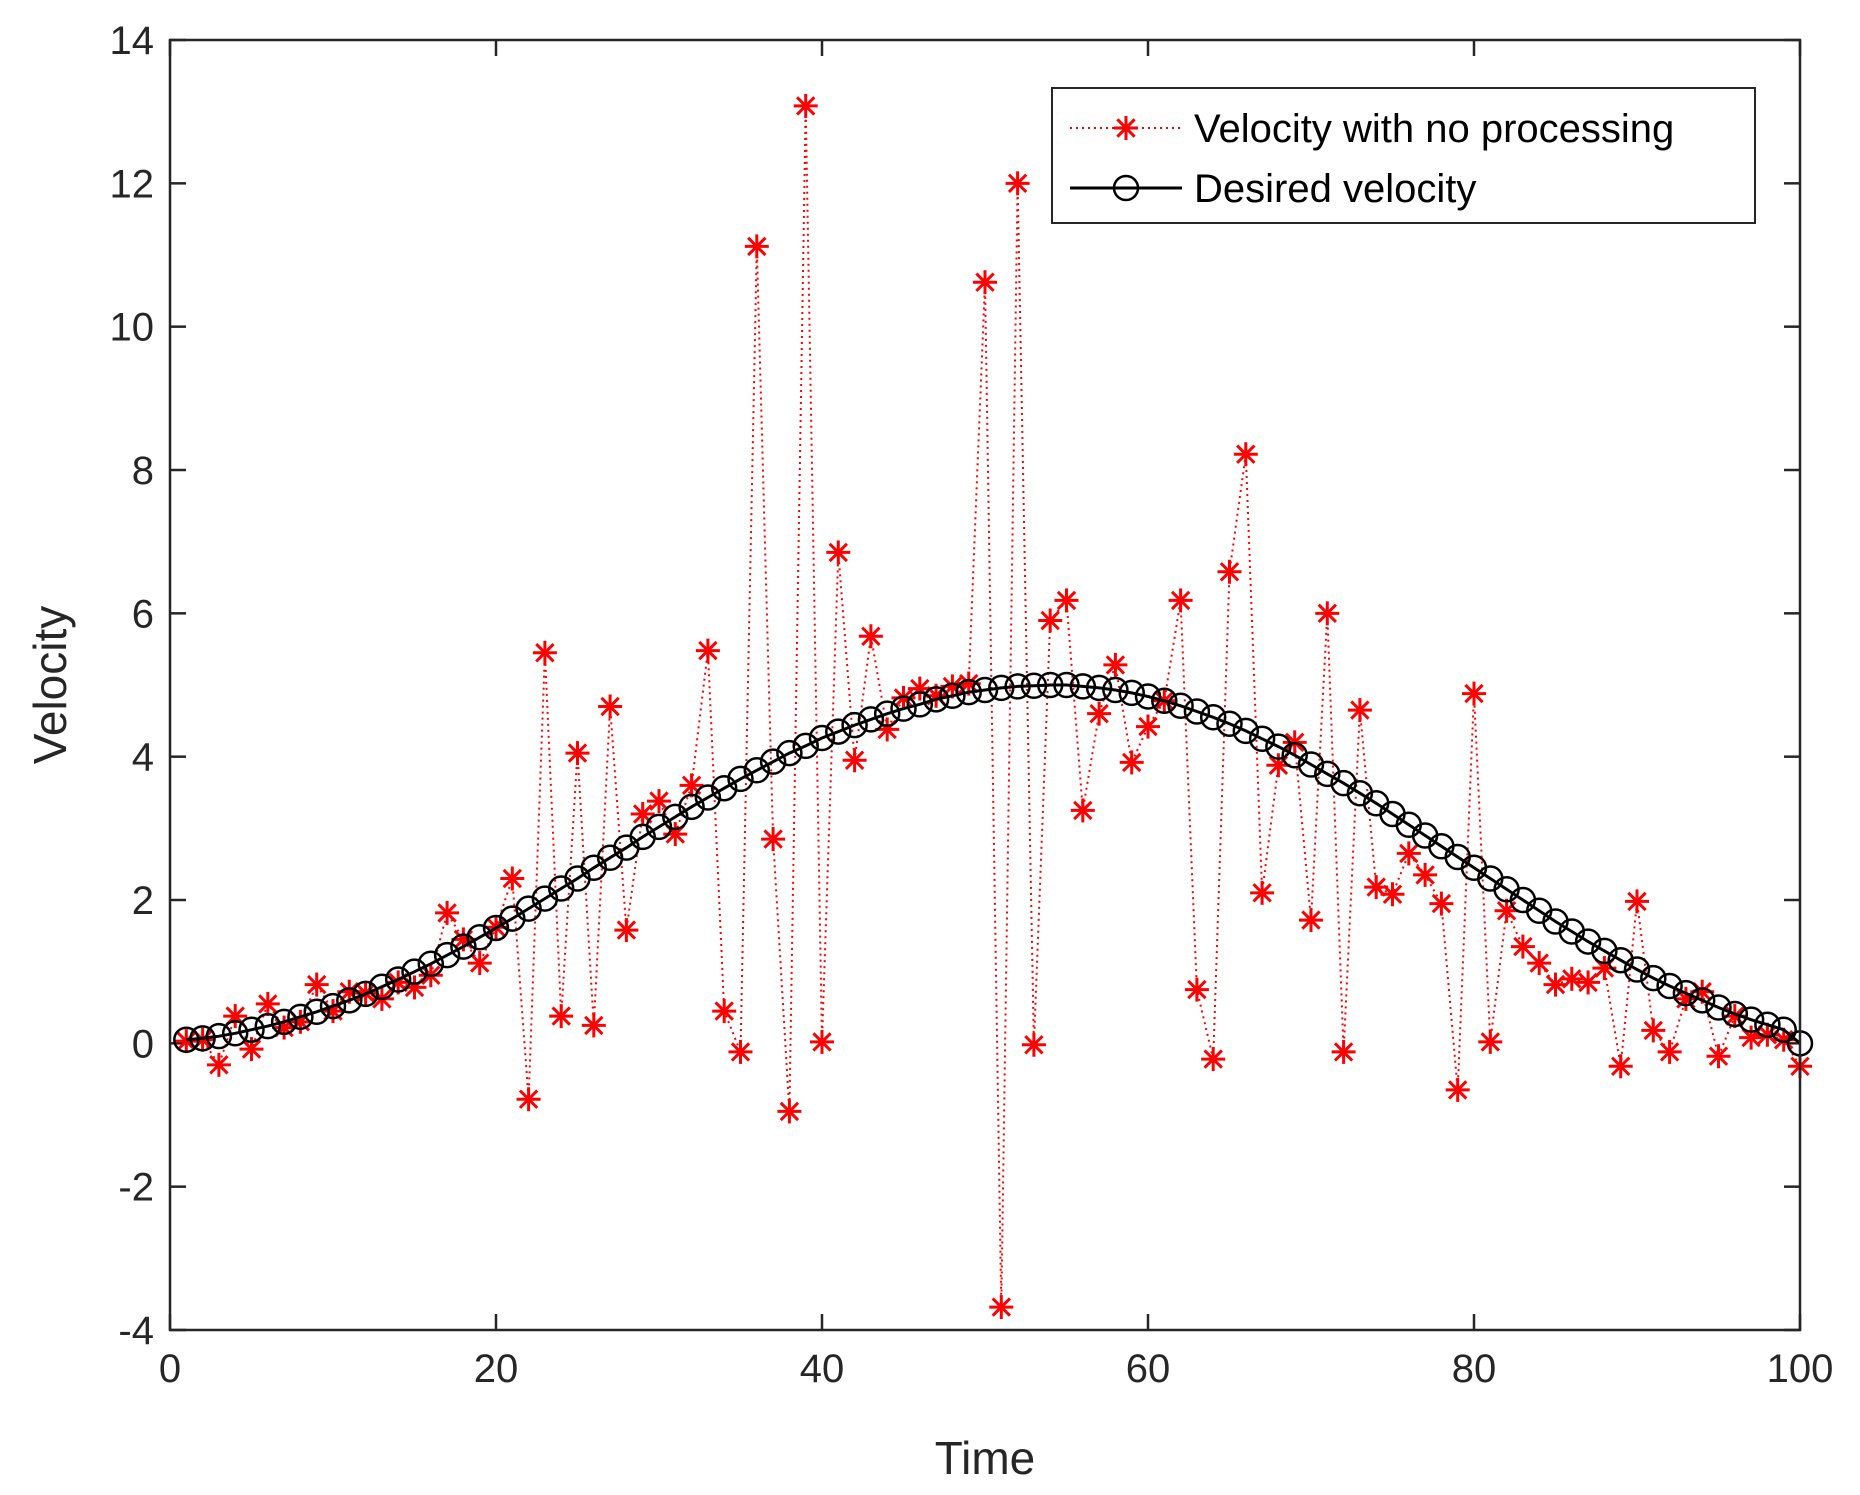  What do you see at coordinates (822, 1369) in the screenshot?
I see `x-tick-label: 40` at bounding box center [822, 1369].